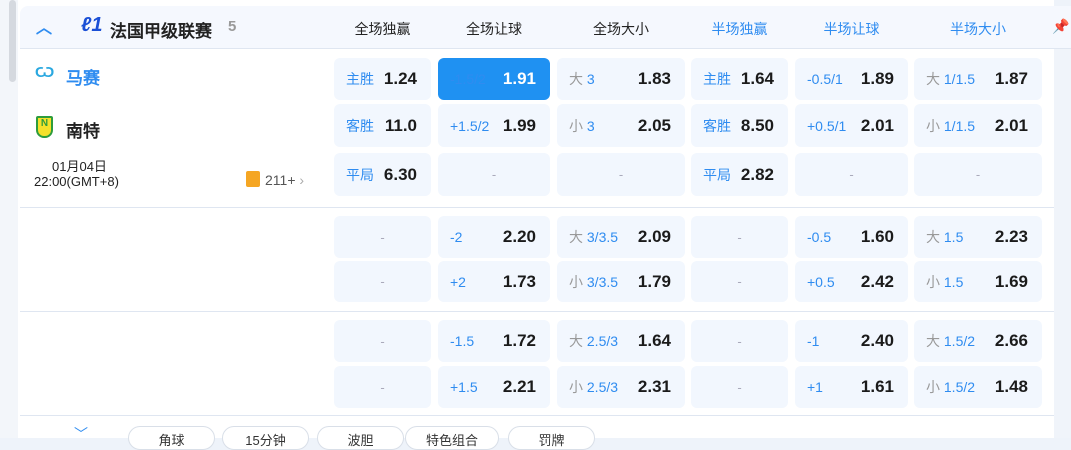 The height and width of the screenshot is (450, 1071). I want to click on column-header: 半场独赢, so click(739, 29).